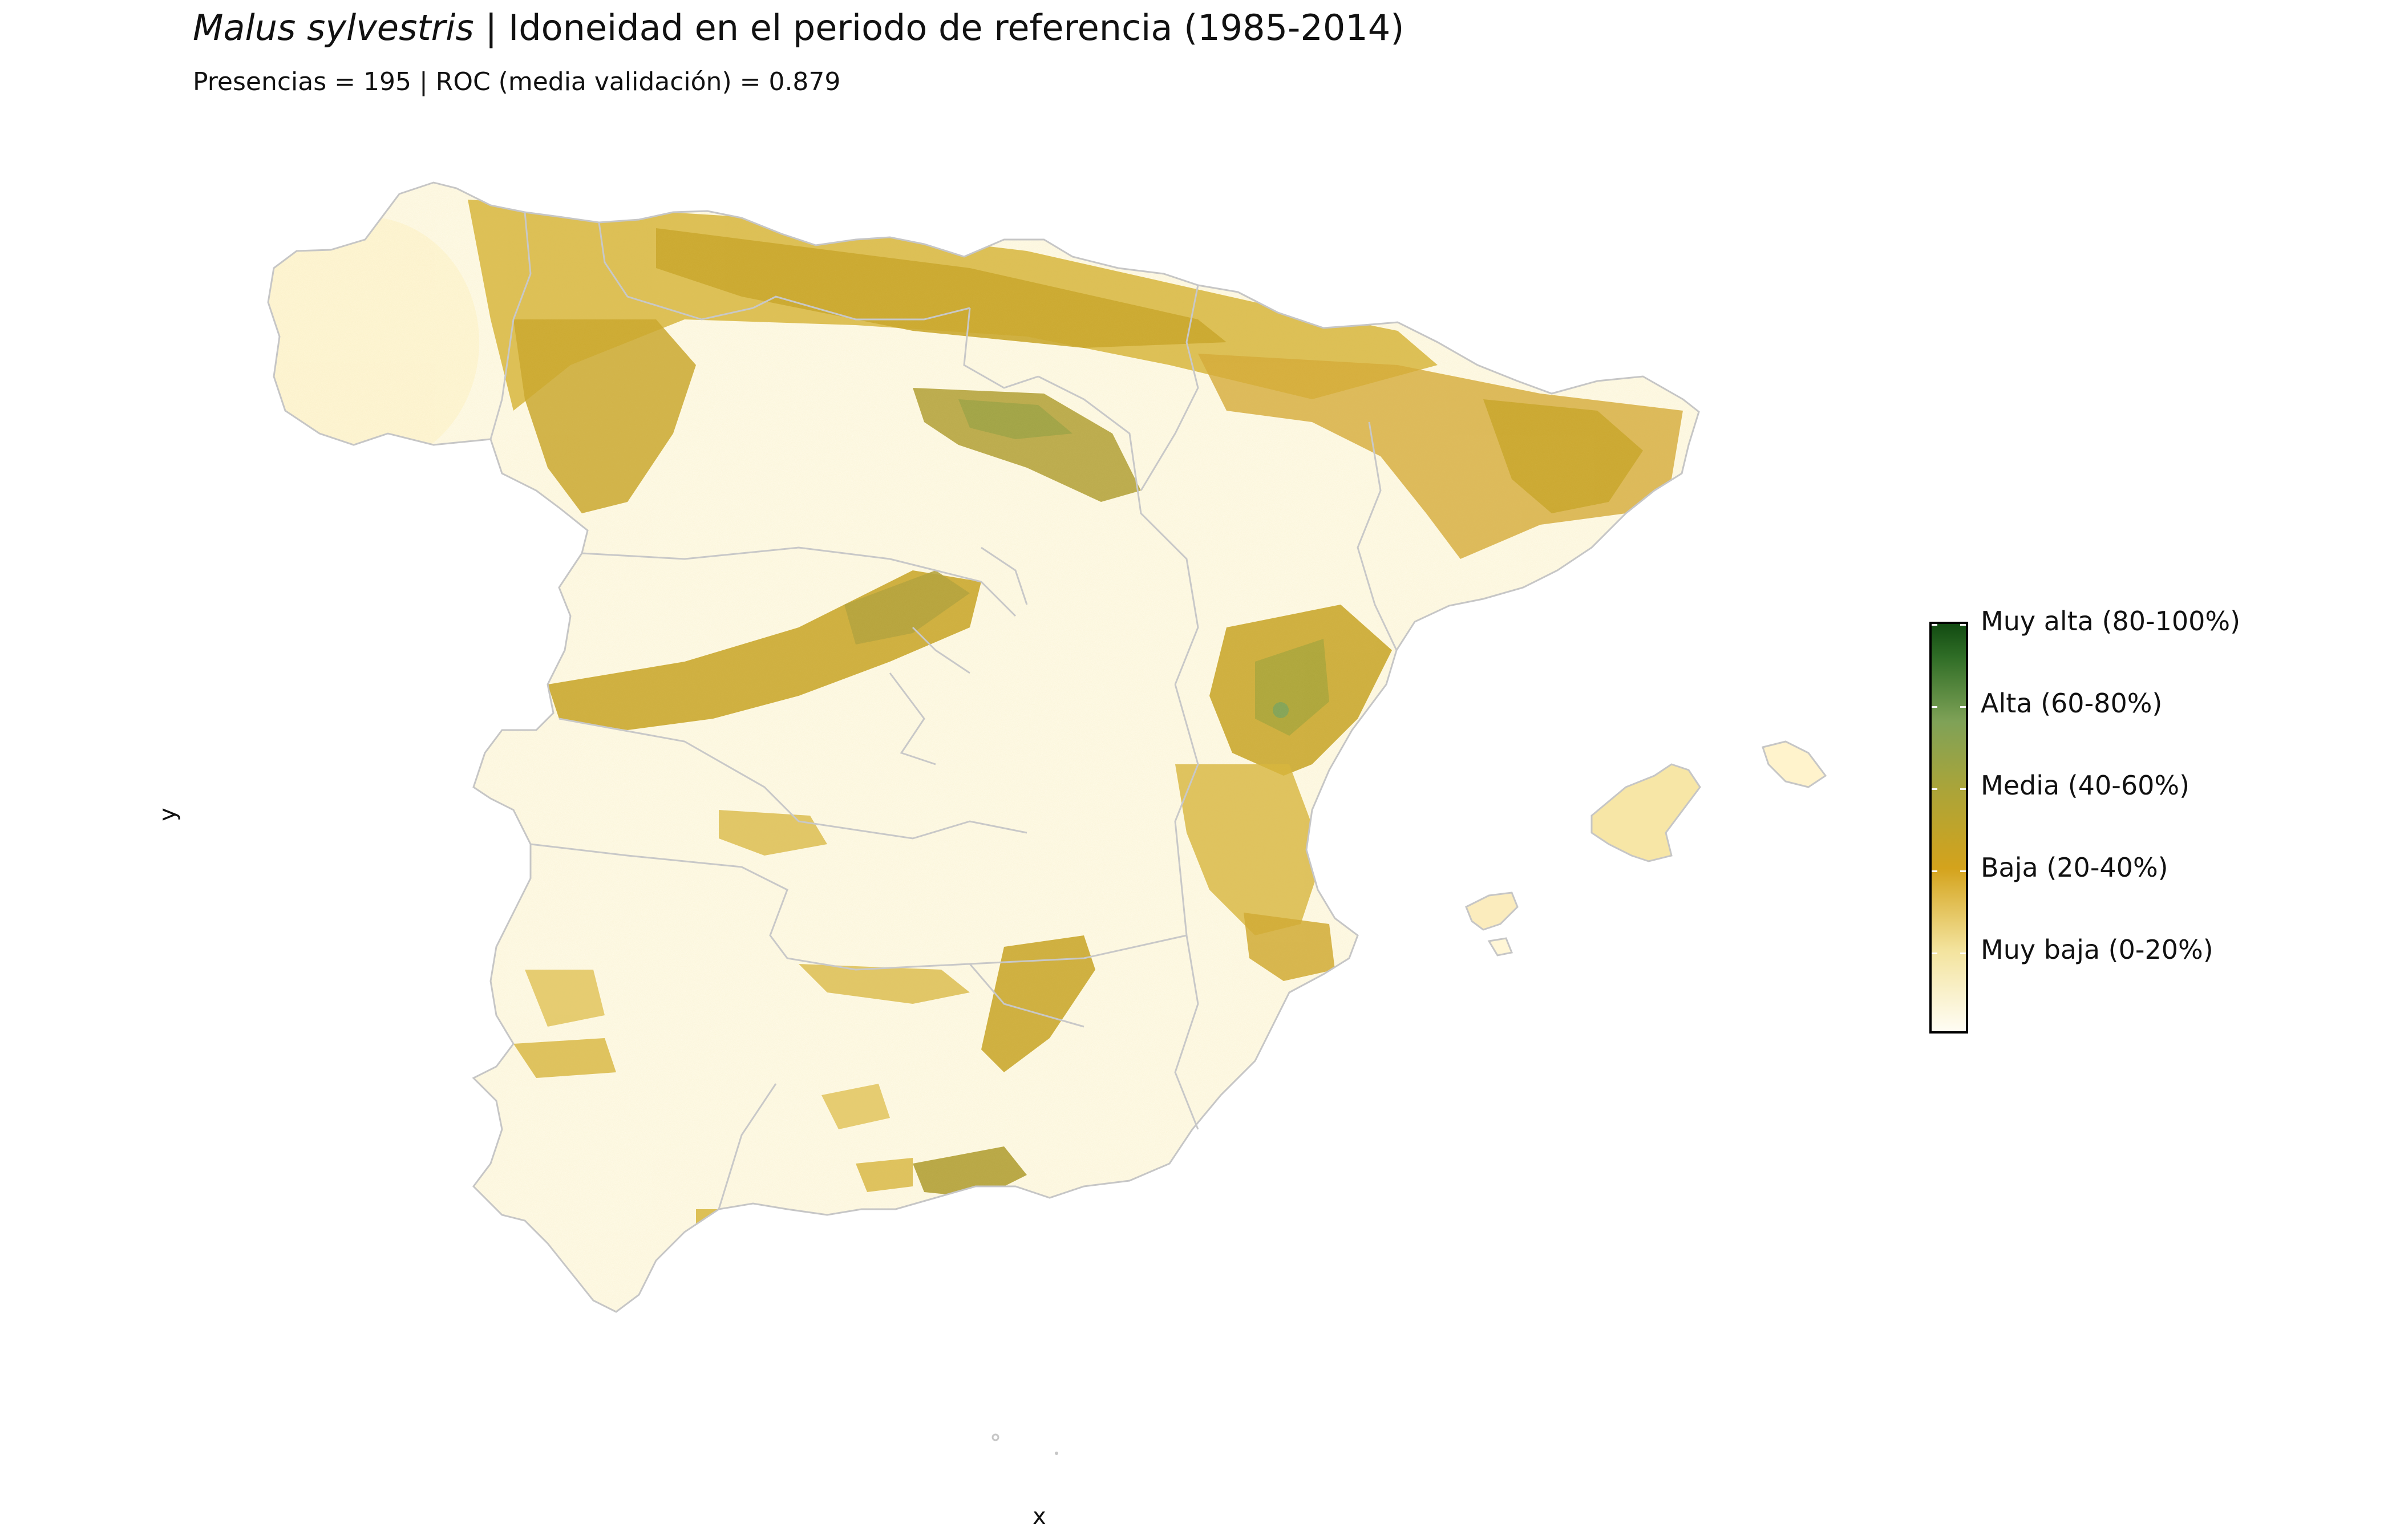 The width and height of the screenshot is (2396, 1540). What do you see at coordinates (2097, 950) in the screenshot?
I see `legend-label-muy-baja: Muy baja (0-20%)` at bounding box center [2097, 950].